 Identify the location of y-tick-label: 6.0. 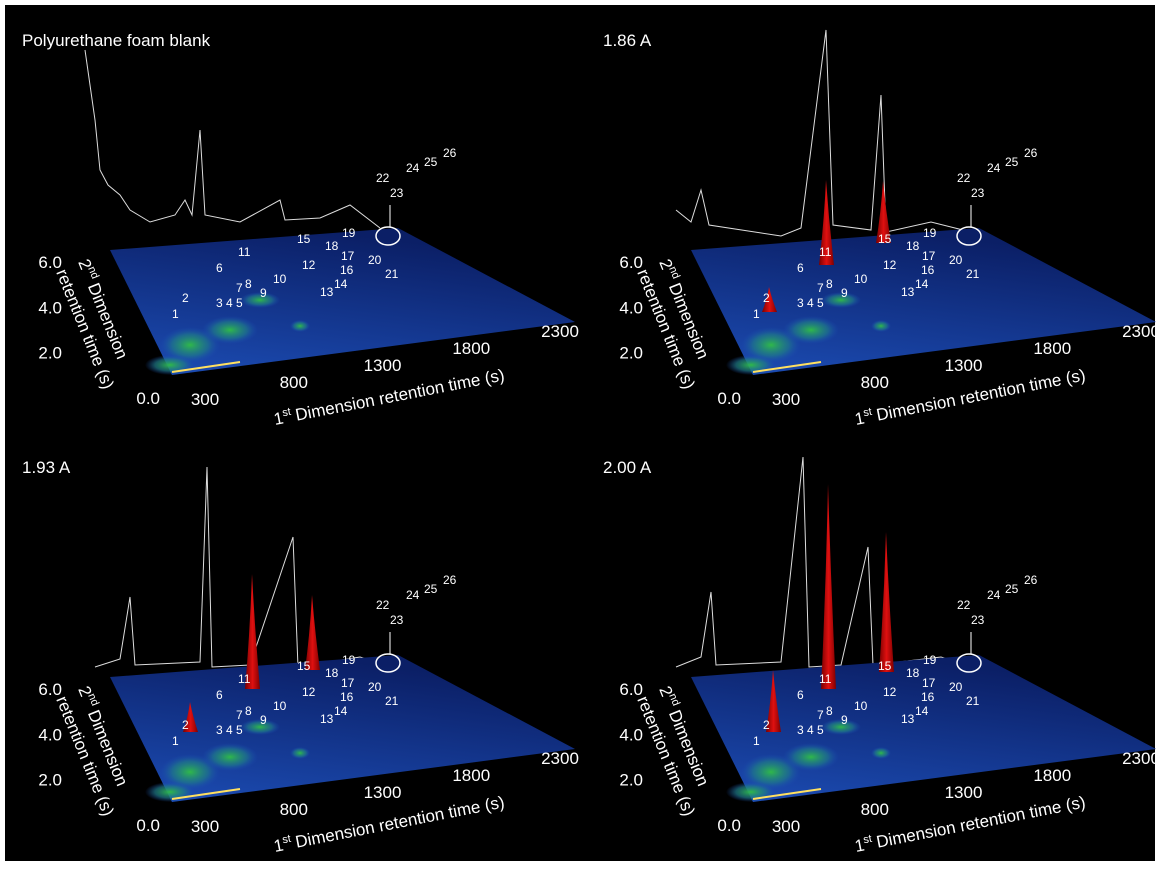
(50, 262).